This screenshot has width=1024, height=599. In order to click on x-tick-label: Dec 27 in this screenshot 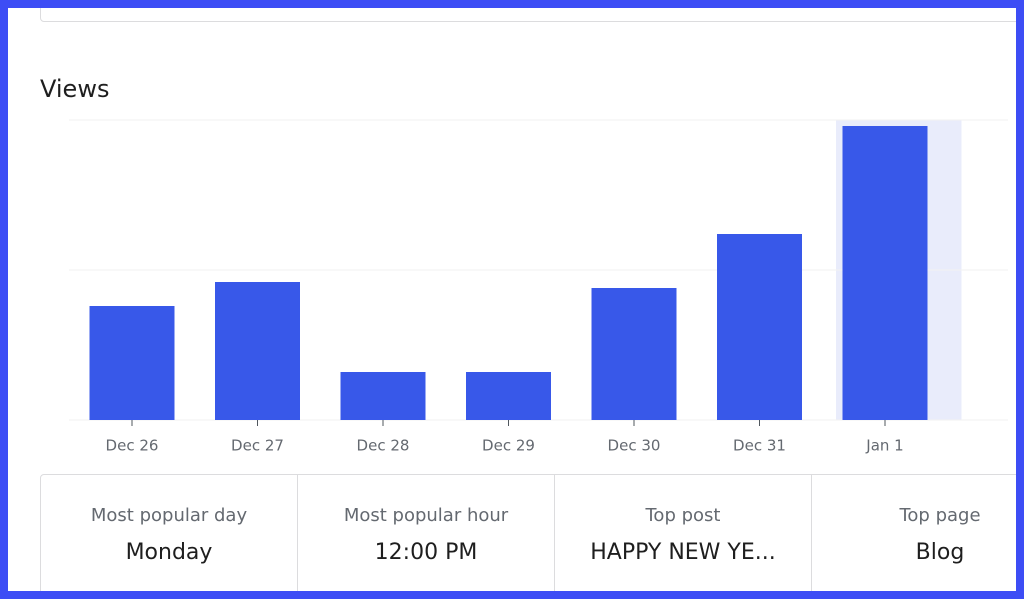, I will do `click(257, 446)`.